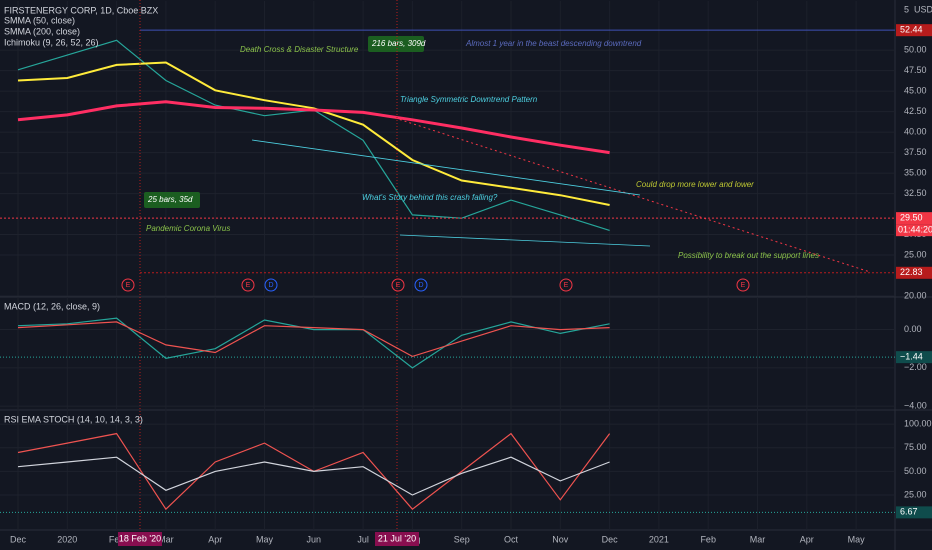 The width and height of the screenshot is (932, 550). Describe the element at coordinates (314, 539) in the screenshot. I see `x-tick-label: Jun` at that location.